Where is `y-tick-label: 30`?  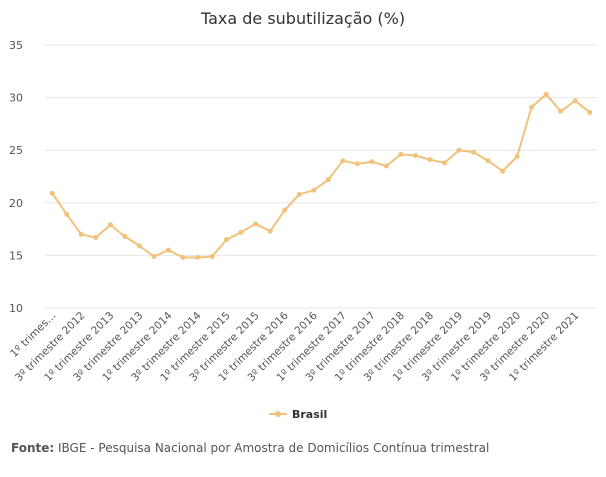
y-tick-label: 30 is located at coordinates (16, 98).